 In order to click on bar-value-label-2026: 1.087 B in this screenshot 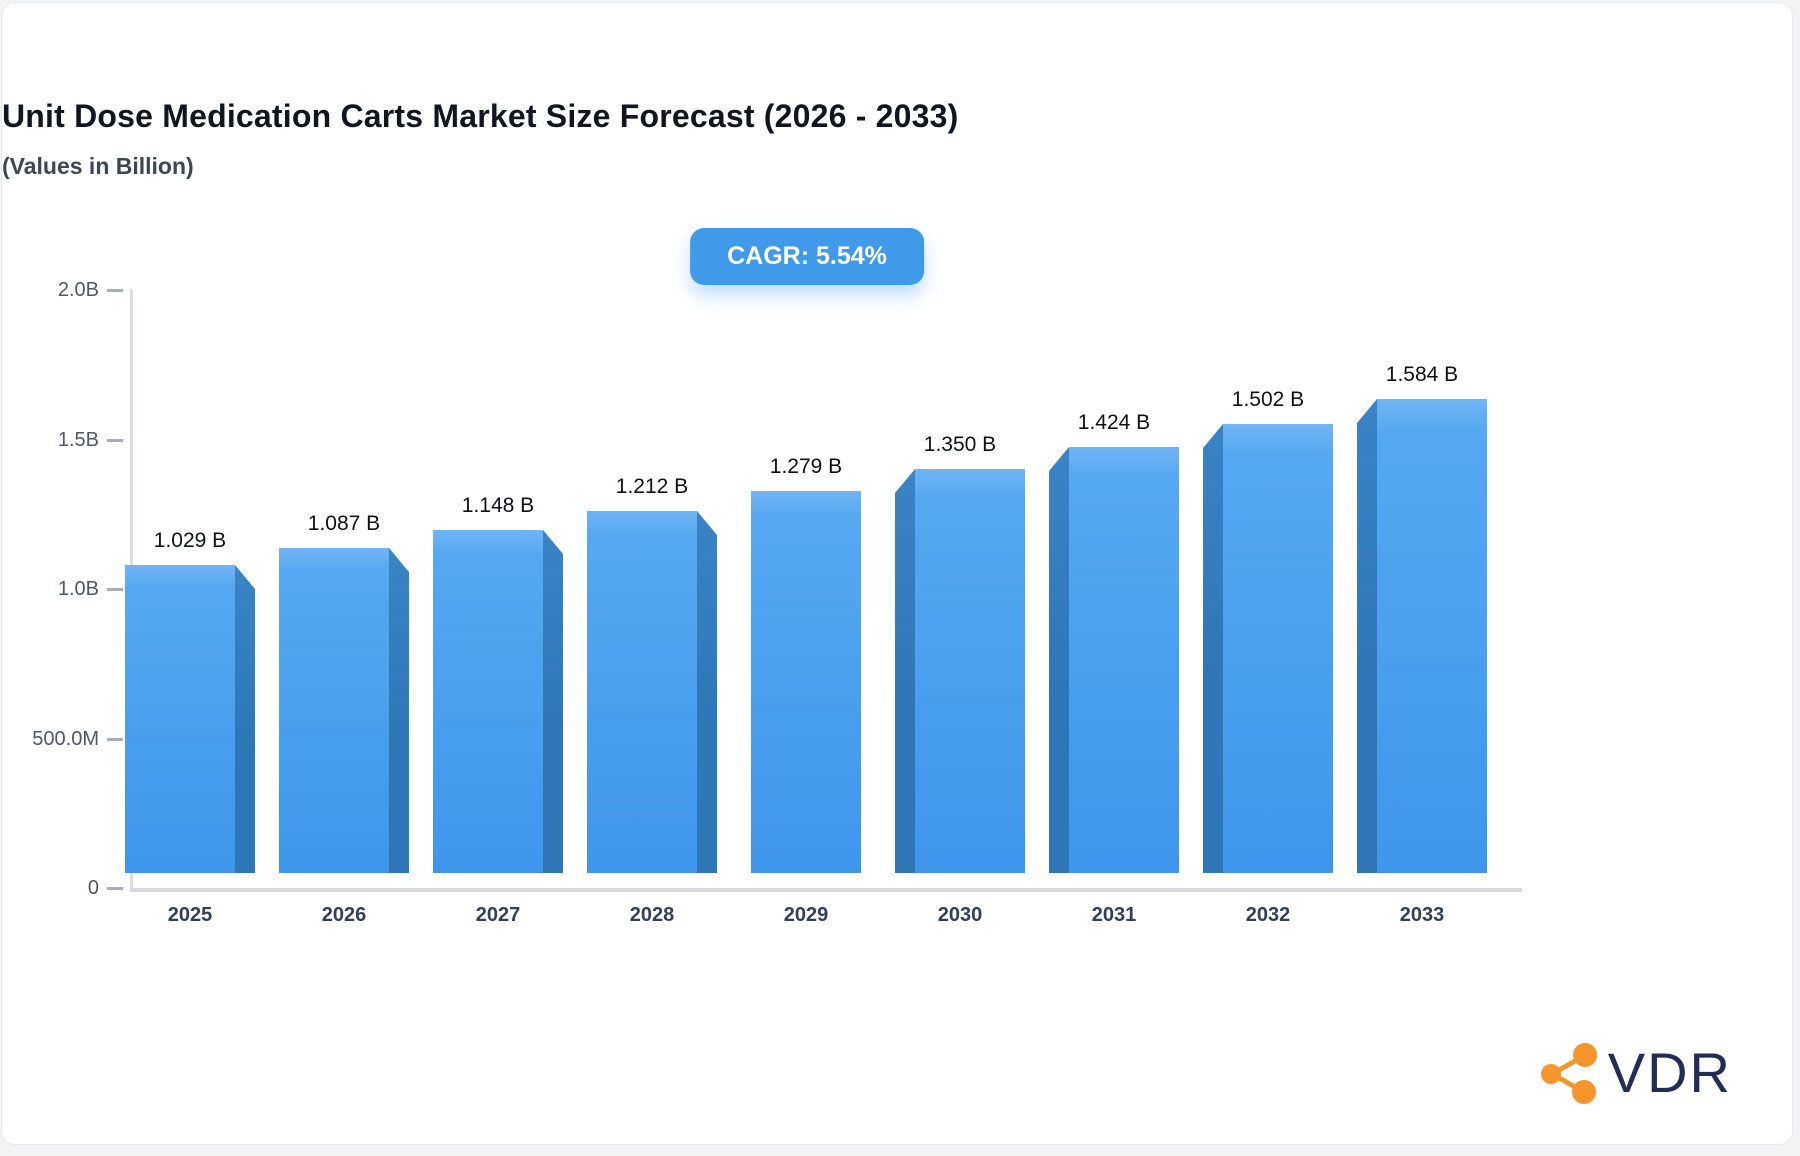, I will do `click(344, 523)`.